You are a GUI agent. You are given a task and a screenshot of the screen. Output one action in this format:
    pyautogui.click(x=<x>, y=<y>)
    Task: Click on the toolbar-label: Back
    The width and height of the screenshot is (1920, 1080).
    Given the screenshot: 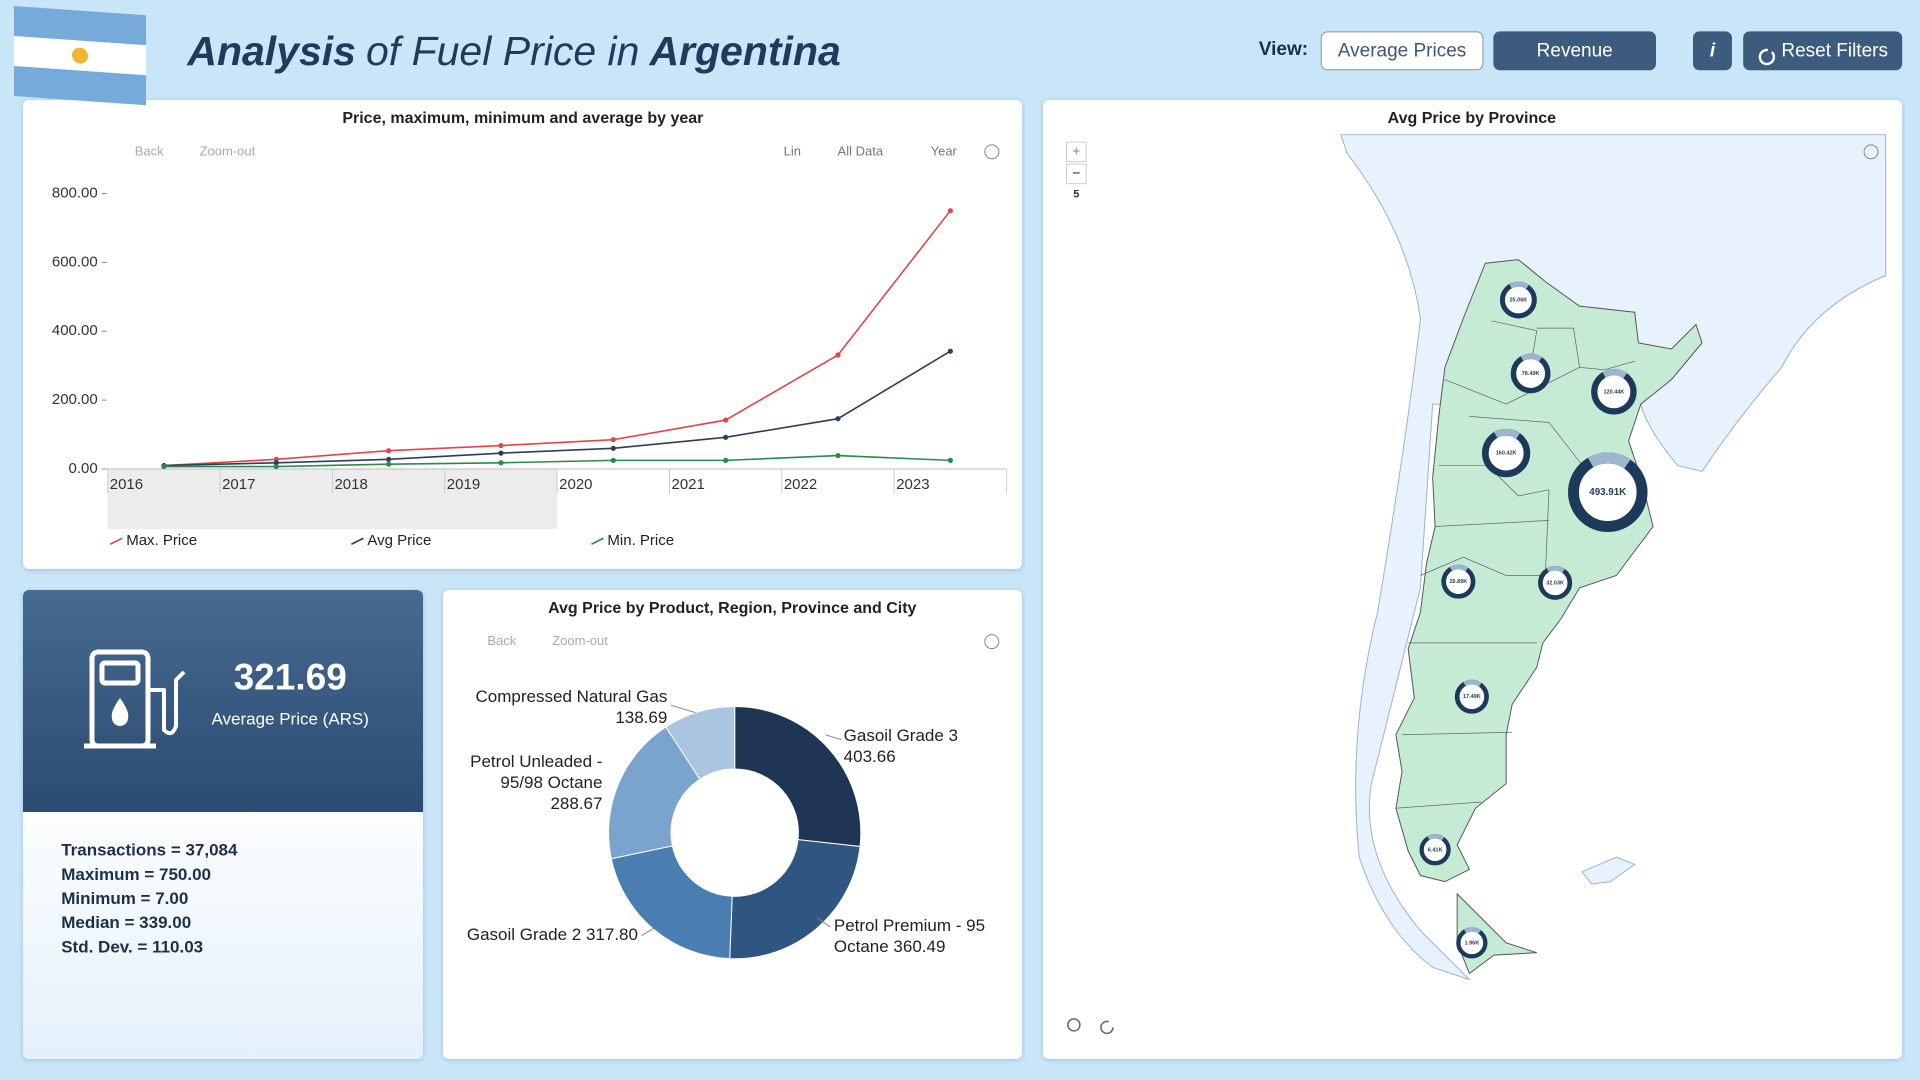 What is the action you would take?
    pyautogui.click(x=501, y=640)
    